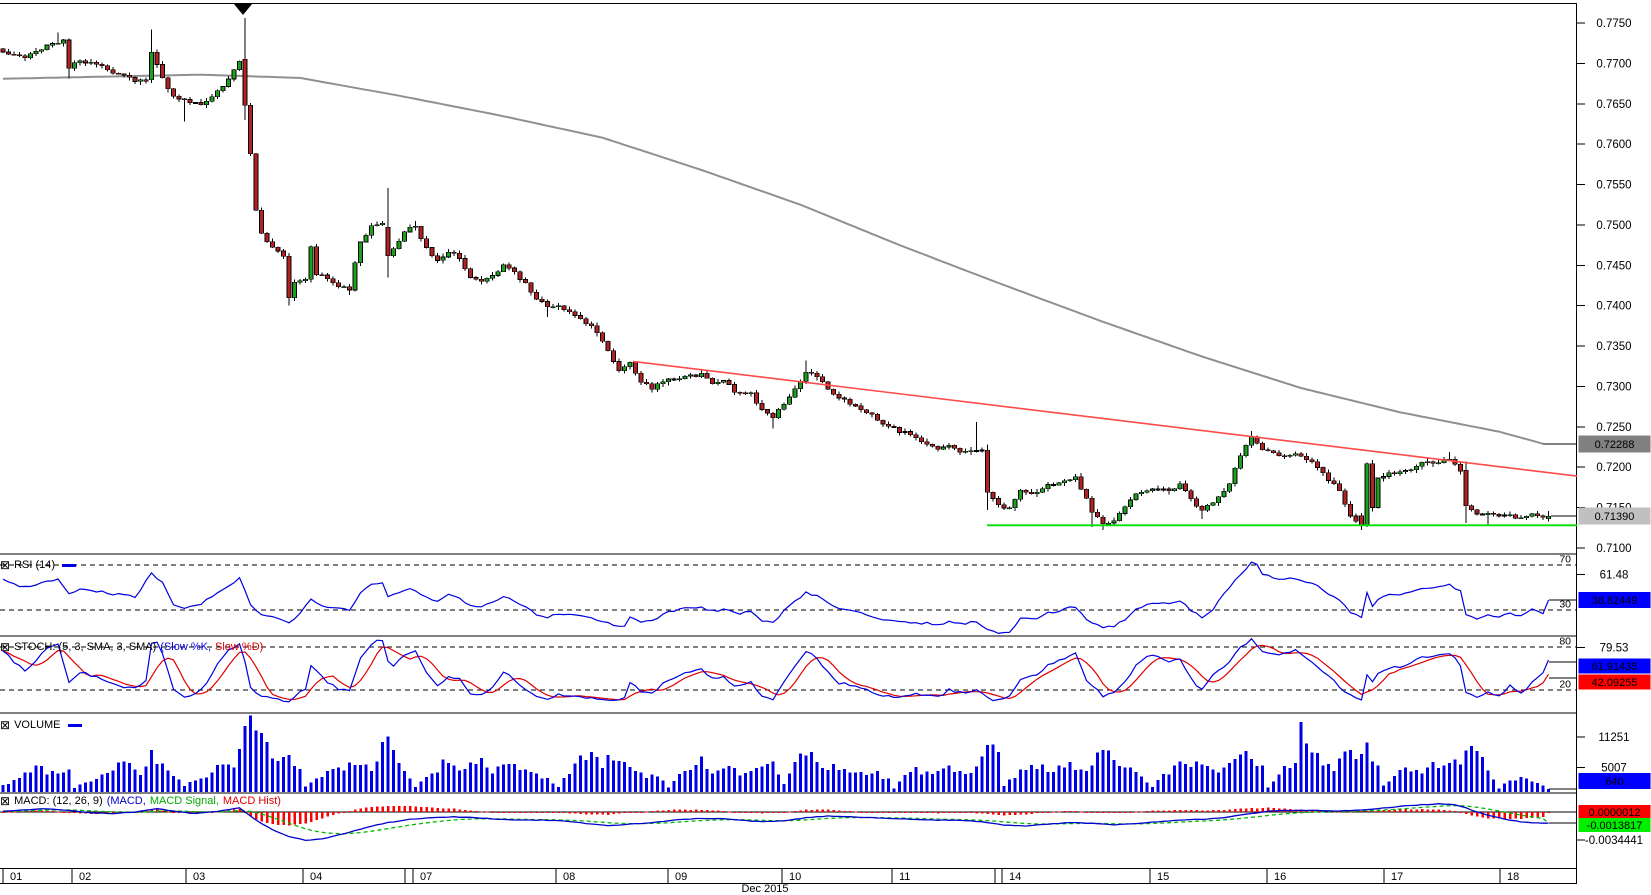 This screenshot has width=1651, height=895. I want to click on rsi-level-label: 30, so click(1565, 605).